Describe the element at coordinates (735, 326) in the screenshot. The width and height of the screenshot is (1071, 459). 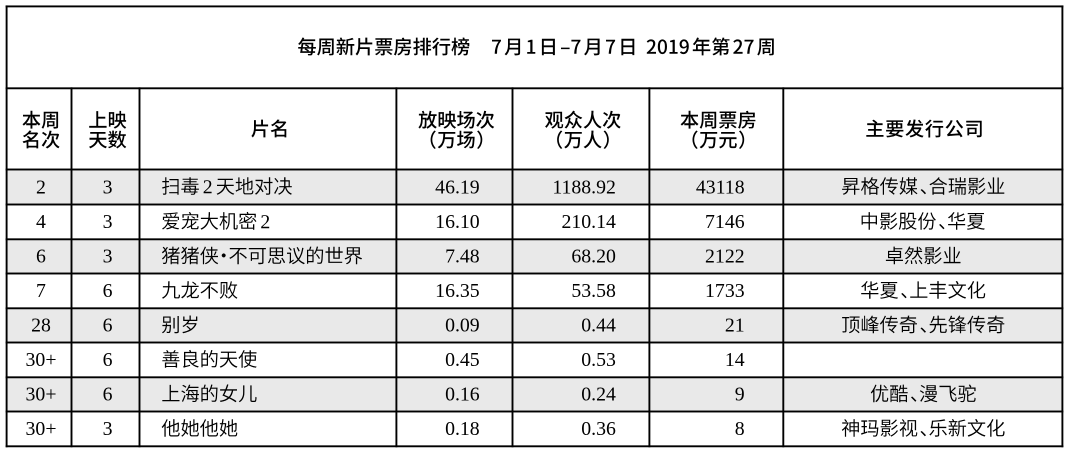
I see `svg-text: 21` at that location.